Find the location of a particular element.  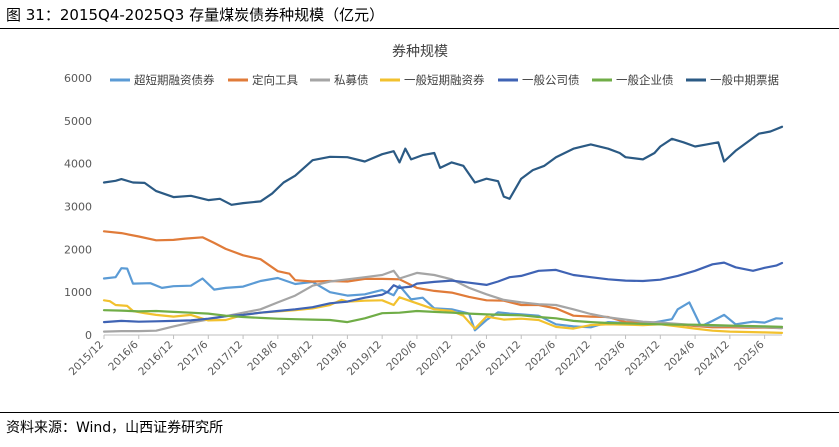

x-tick-label: 2017/12 is located at coordinates (225, 358).